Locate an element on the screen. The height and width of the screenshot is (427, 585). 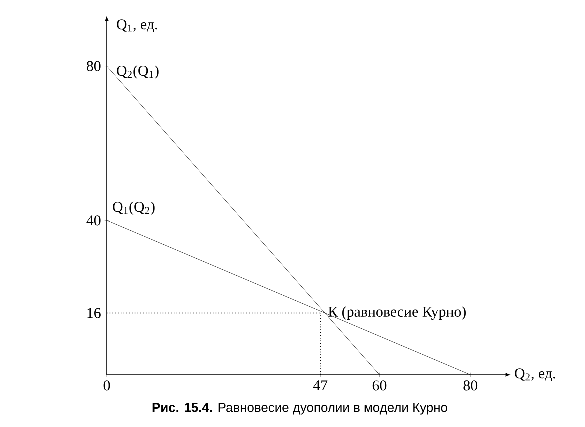
y-tick-label: 40 is located at coordinates (93, 221).